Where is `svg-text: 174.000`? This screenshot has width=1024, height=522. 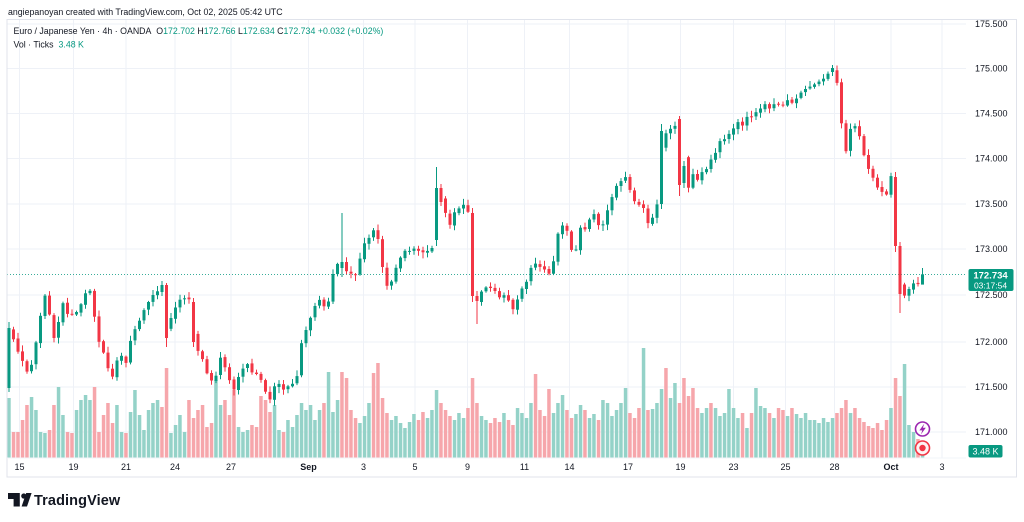 svg-text: 174.000 is located at coordinates (991, 159).